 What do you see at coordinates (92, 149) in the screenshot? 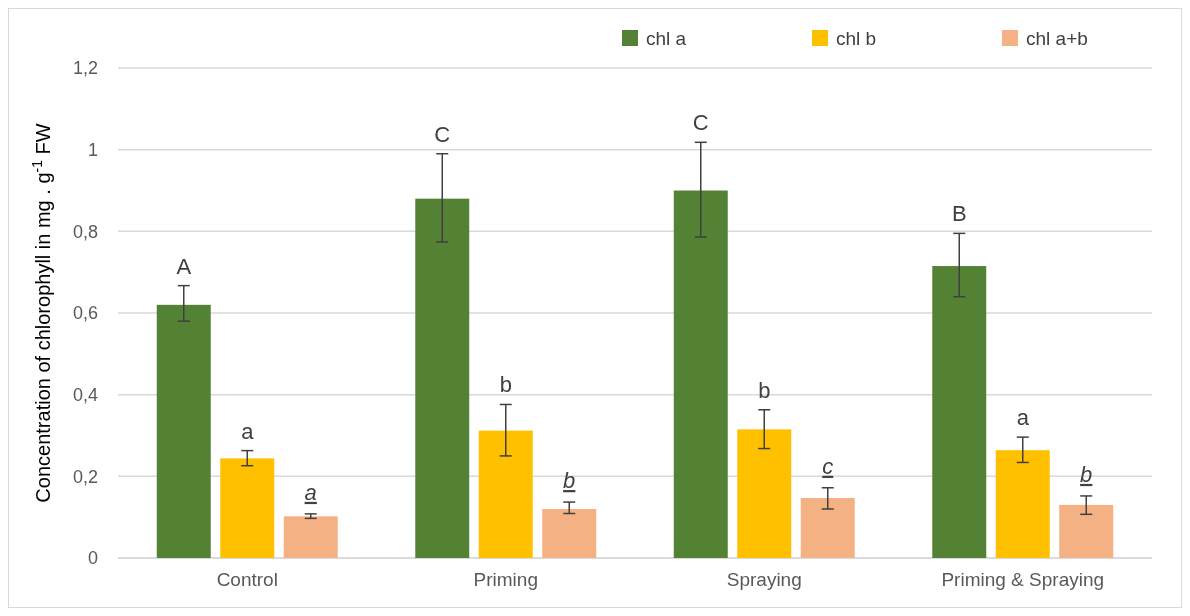
I see `y-tick-label: 1` at bounding box center [92, 149].